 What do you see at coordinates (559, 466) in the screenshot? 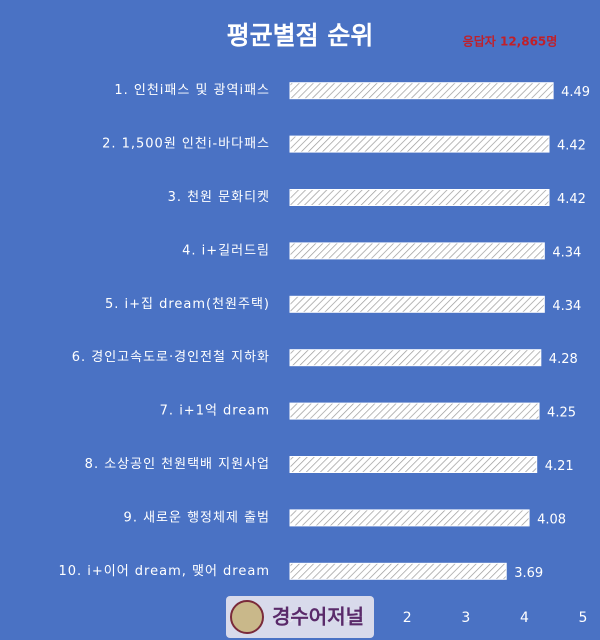
I see `value-label: 4.21` at bounding box center [559, 466].